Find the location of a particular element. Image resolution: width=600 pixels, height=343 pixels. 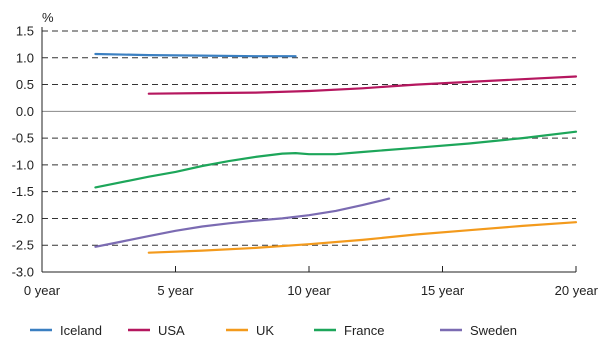

series-line-france is located at coordinates (336, 159).